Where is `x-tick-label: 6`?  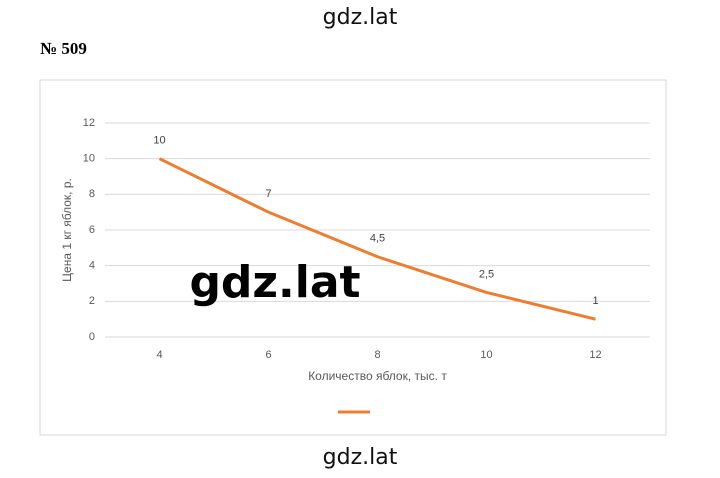
x-tick-label: 6 is located at coordinates (268, 355).